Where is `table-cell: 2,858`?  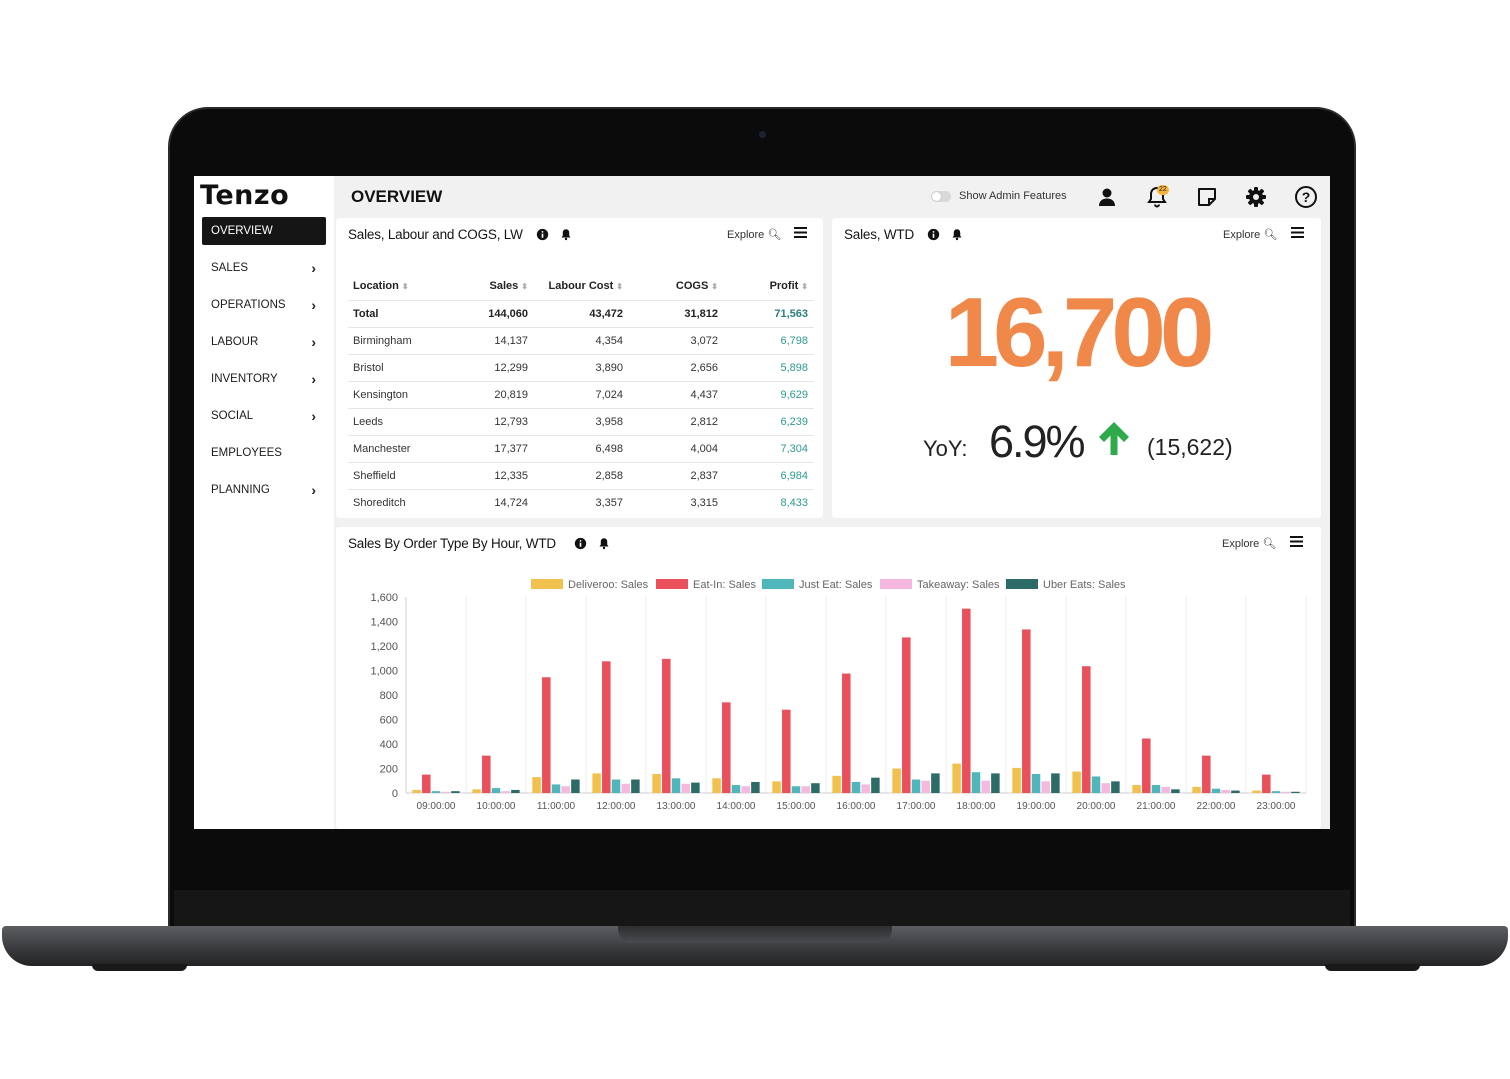 table-cell: 2,858 is located at coordinates (575, 475).